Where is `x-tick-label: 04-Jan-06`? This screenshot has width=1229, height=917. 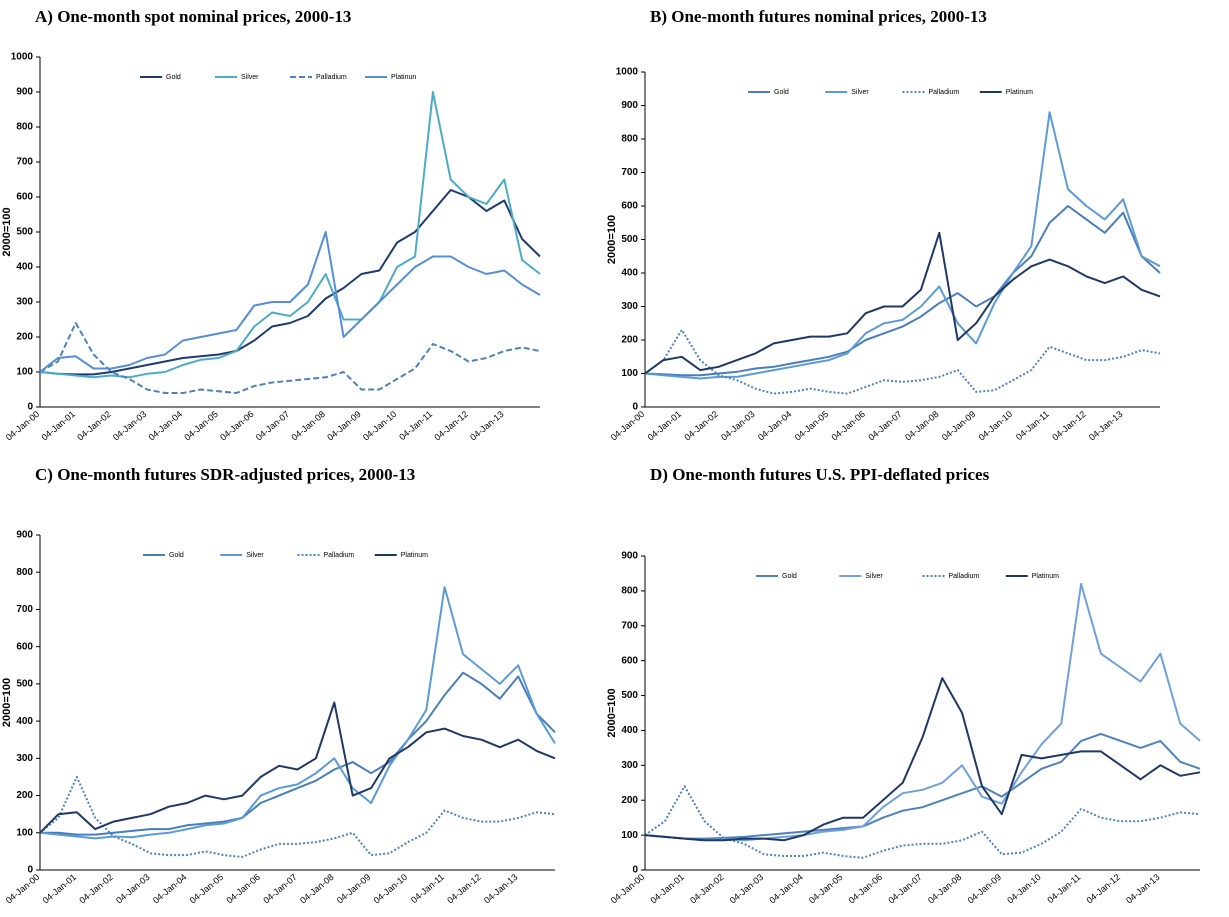 x-tick-label: 04-Jan-06 is located at coordinates (236, 426).